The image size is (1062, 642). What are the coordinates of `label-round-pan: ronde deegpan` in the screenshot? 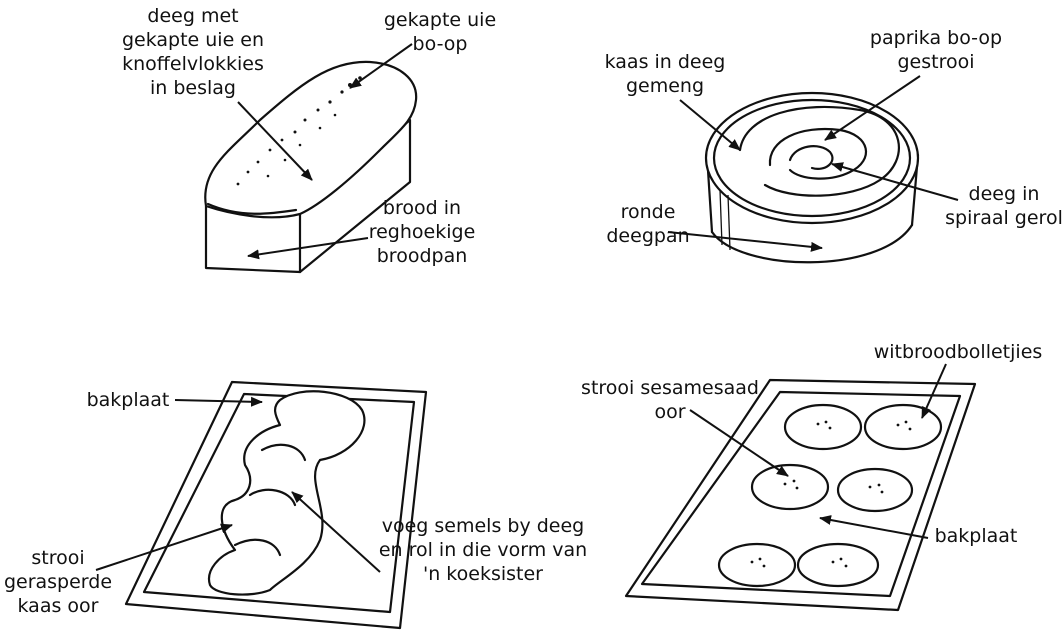 It's located at (647, 224).